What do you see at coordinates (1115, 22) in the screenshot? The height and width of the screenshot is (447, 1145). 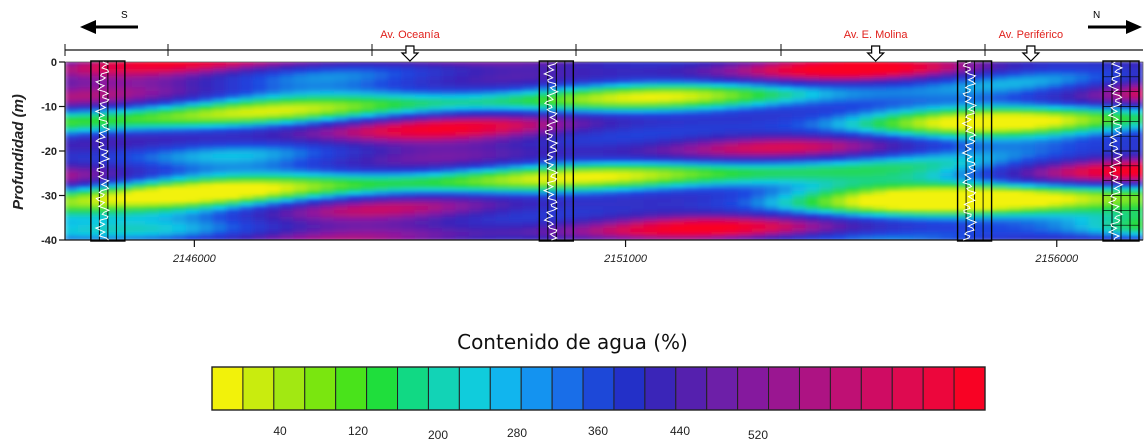 I see `north-arrow: N` at bounding box center [1115, 22].